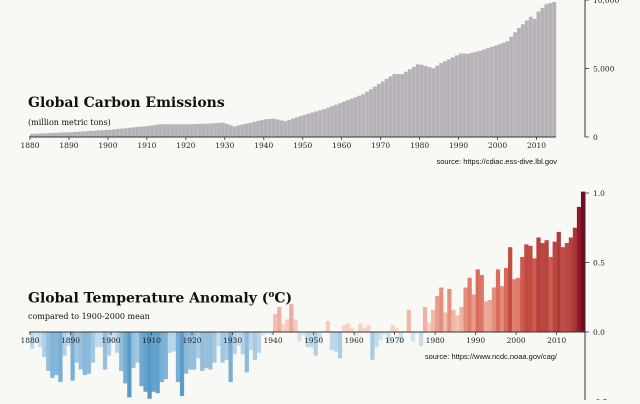  Describe the element at coordinates (380, 145) in the screenshot. I see `emissions-x-tick-label: 1970` at that location.